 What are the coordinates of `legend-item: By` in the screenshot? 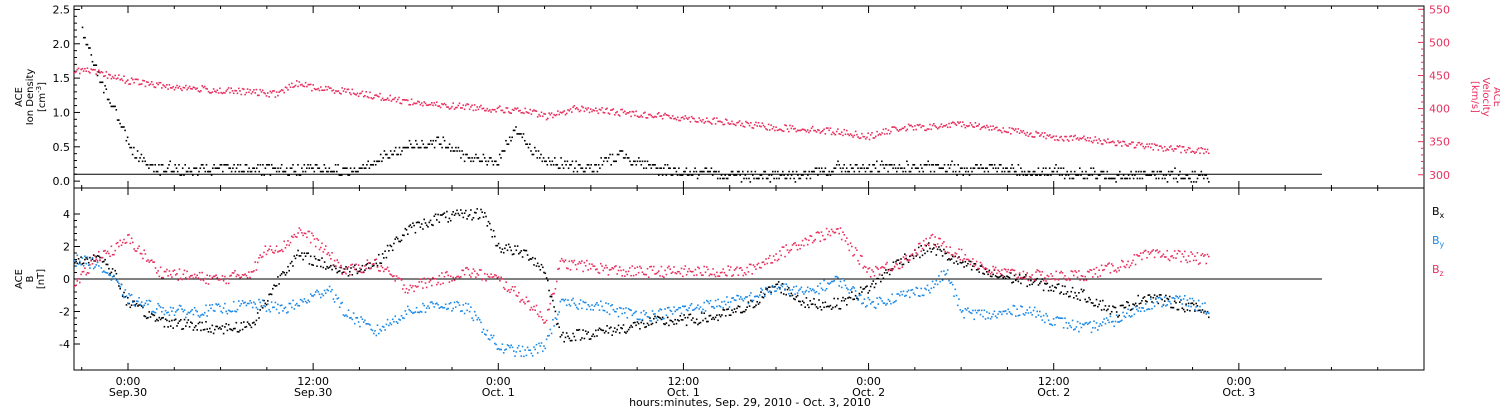 It's located at (1438, 241).